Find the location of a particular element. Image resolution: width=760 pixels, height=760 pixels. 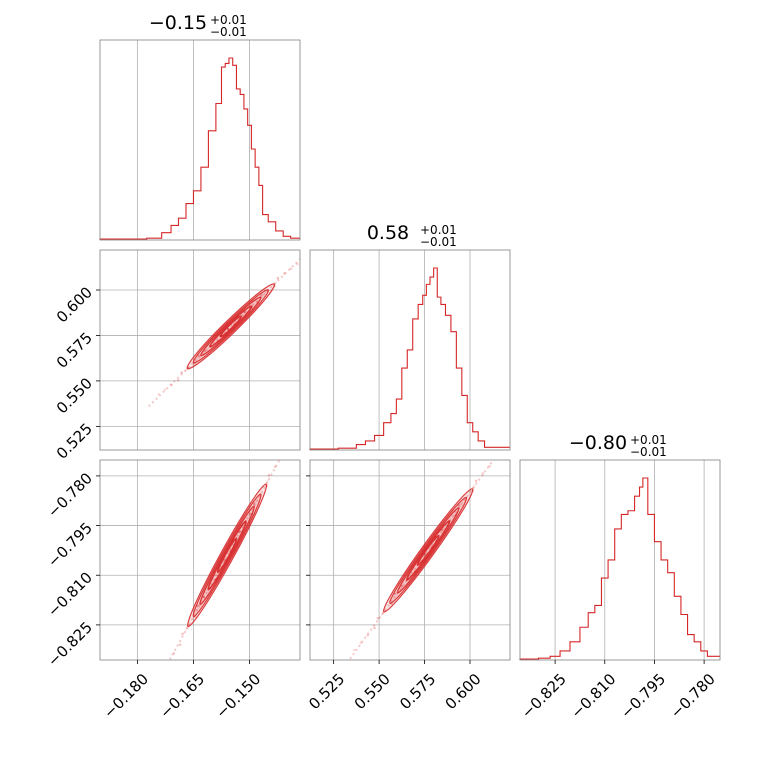

y-tick-label: 0.525 is located at coordinates (74, 441).